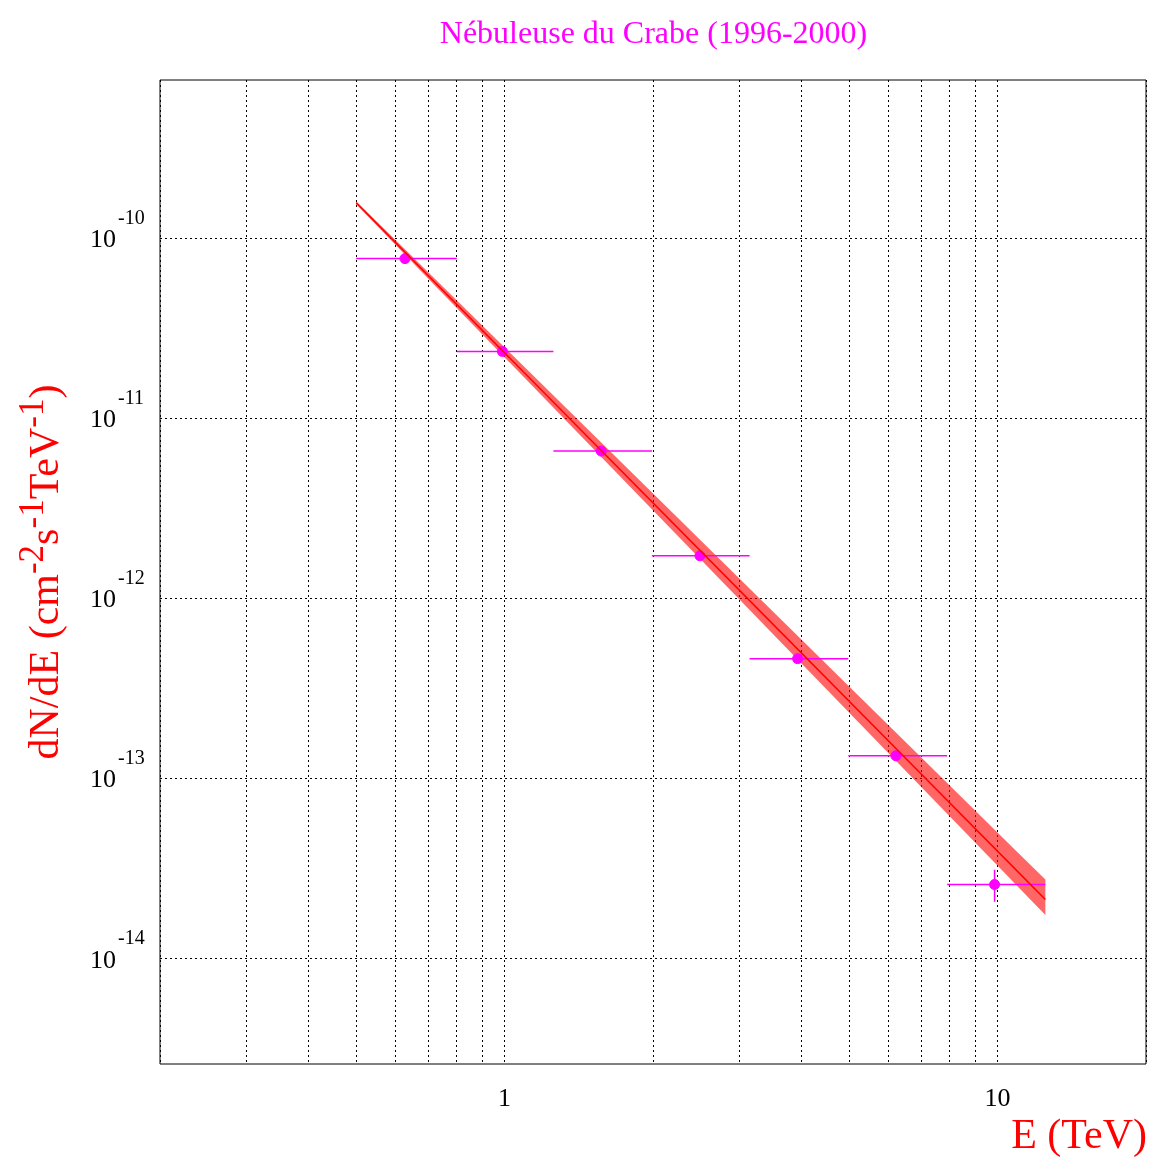  Describe the element at coordinates (117, 769) in the screenshot. I see `y-tick-label: 10-13` at that location.